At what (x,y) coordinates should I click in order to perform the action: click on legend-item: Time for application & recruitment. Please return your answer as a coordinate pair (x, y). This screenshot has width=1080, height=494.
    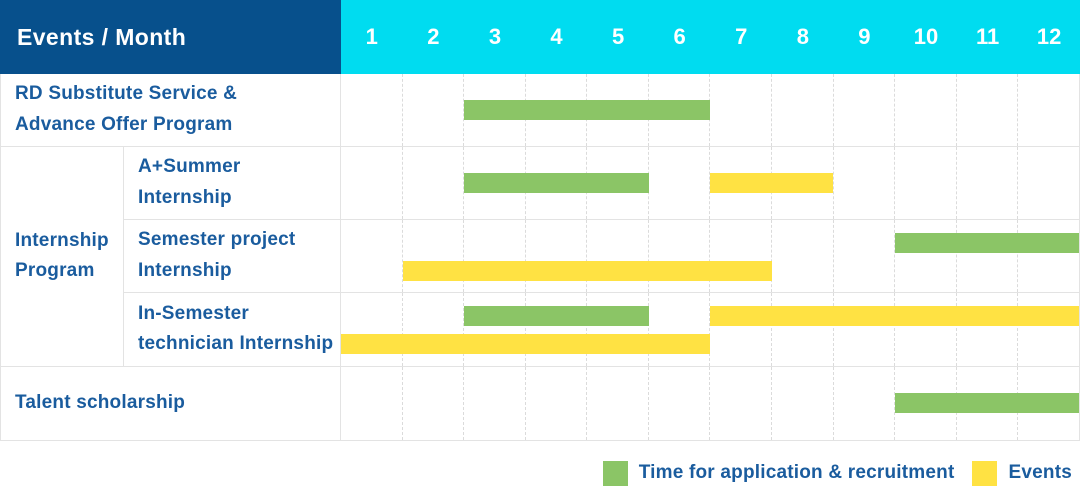
    Looking at the image, I should click on (778, 473).